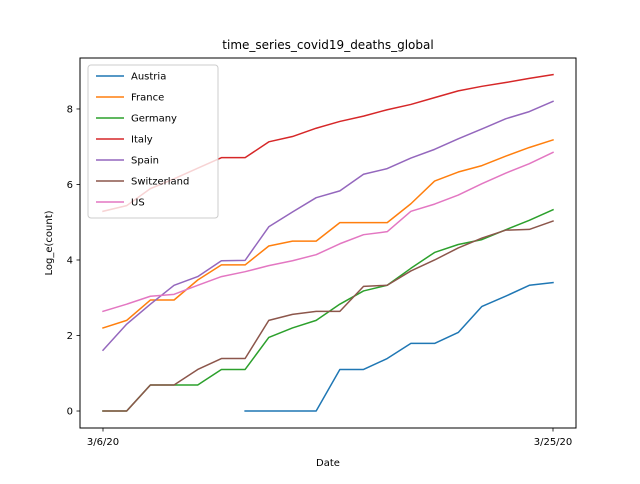 This screenshot has height=484, width=640. I want to click on legend-label-italy: Italy, so click(142, 140).